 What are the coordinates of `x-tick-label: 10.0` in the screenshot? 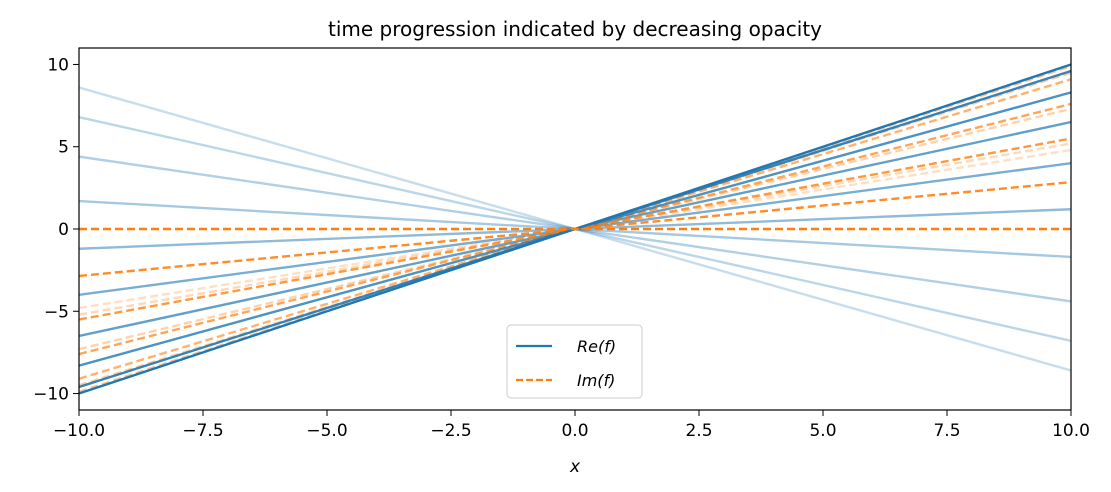 It's located at (1071, 431).